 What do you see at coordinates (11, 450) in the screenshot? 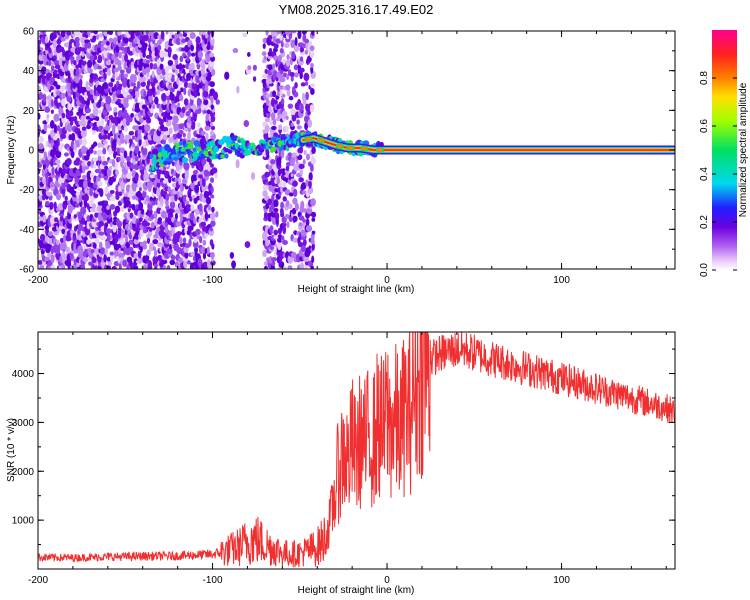
I see `snr-ylabel: SNR (10 * v/v)` at bounding box center [11, 450].